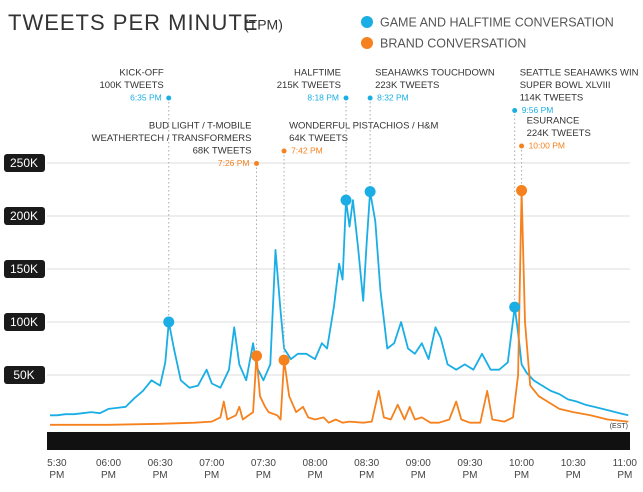 This screenshot has height=492, width=643. What do you see at coordinates (309, 85) in the screenshot?
I see `annotation-tweets: 215K TWEETS` at bounding box center [309, 85].